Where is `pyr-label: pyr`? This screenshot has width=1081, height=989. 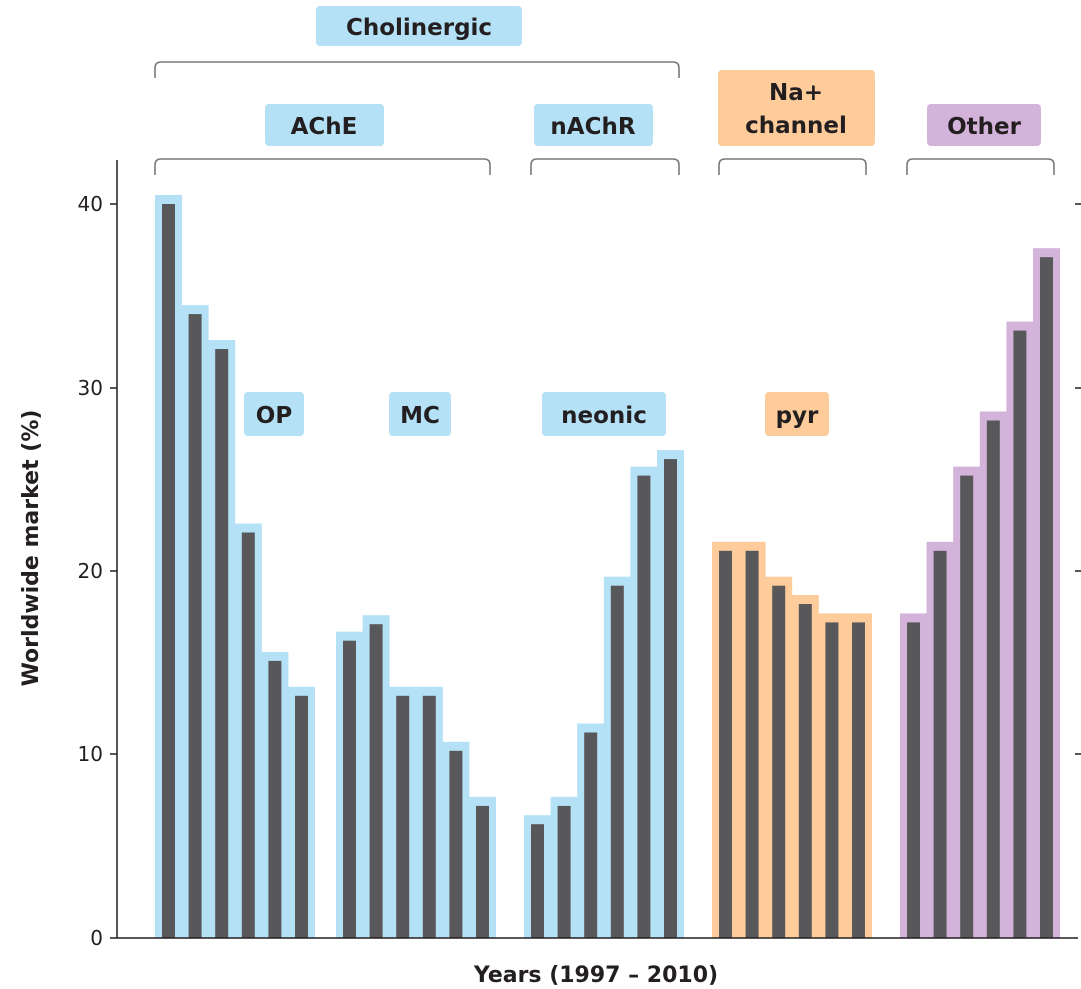
pyr-label: pyr is located at coordinates (797, 416).